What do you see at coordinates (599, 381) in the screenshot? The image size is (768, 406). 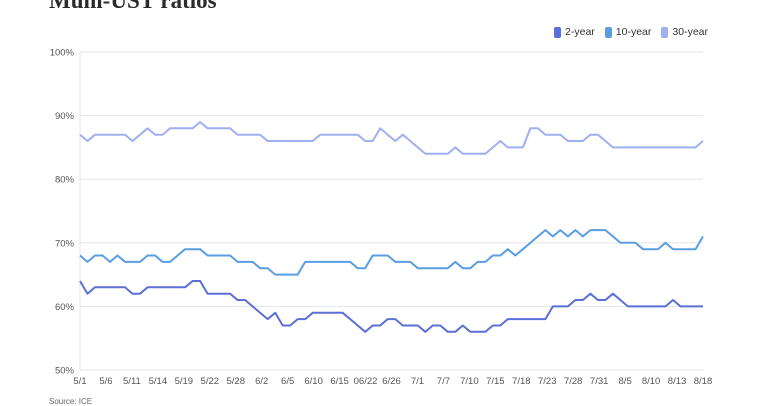 I see `x-tick-label: 7/31` at bounding box center [599, 381].